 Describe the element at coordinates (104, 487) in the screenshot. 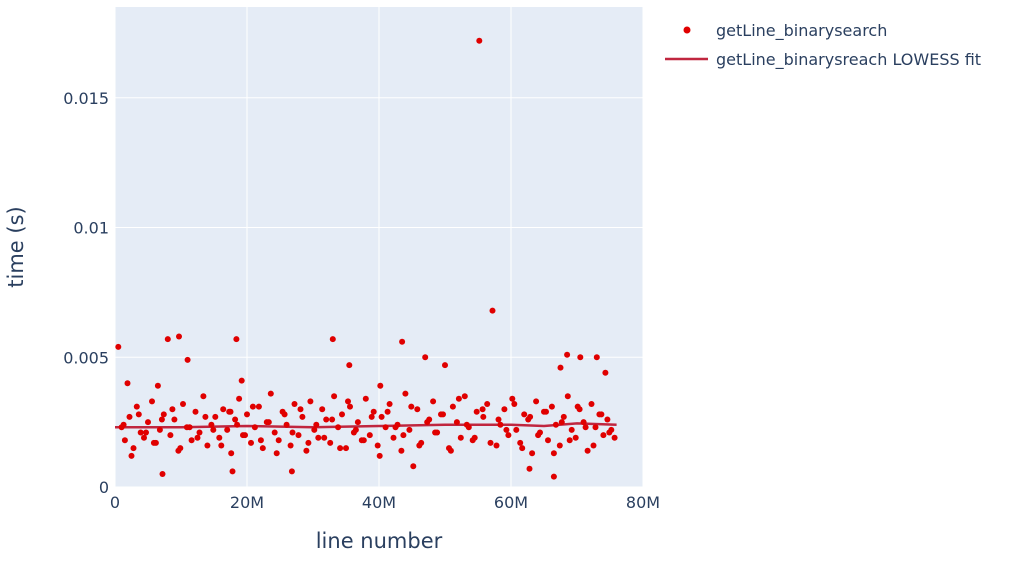

I see `y-tick-label: 0` at that location.